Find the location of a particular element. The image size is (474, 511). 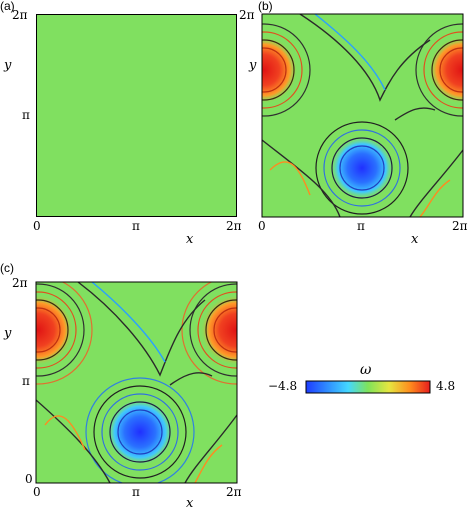

panel-b-ytick-2pi: 2π is located at coordinates (247, 15).